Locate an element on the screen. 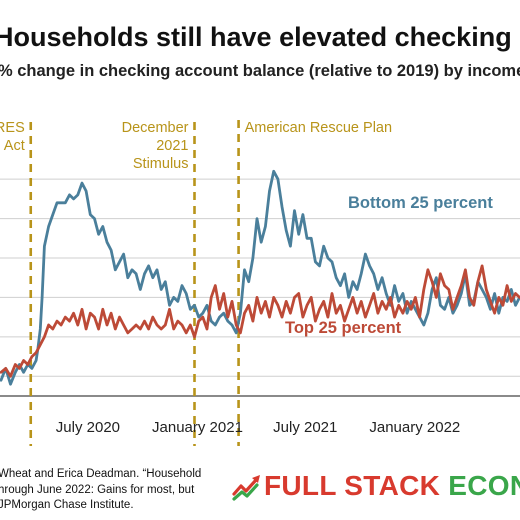 The height and width of the screenshot is (520, 520). event-label-2-0: American Rescue Plan is located at coordinates (319, 128).